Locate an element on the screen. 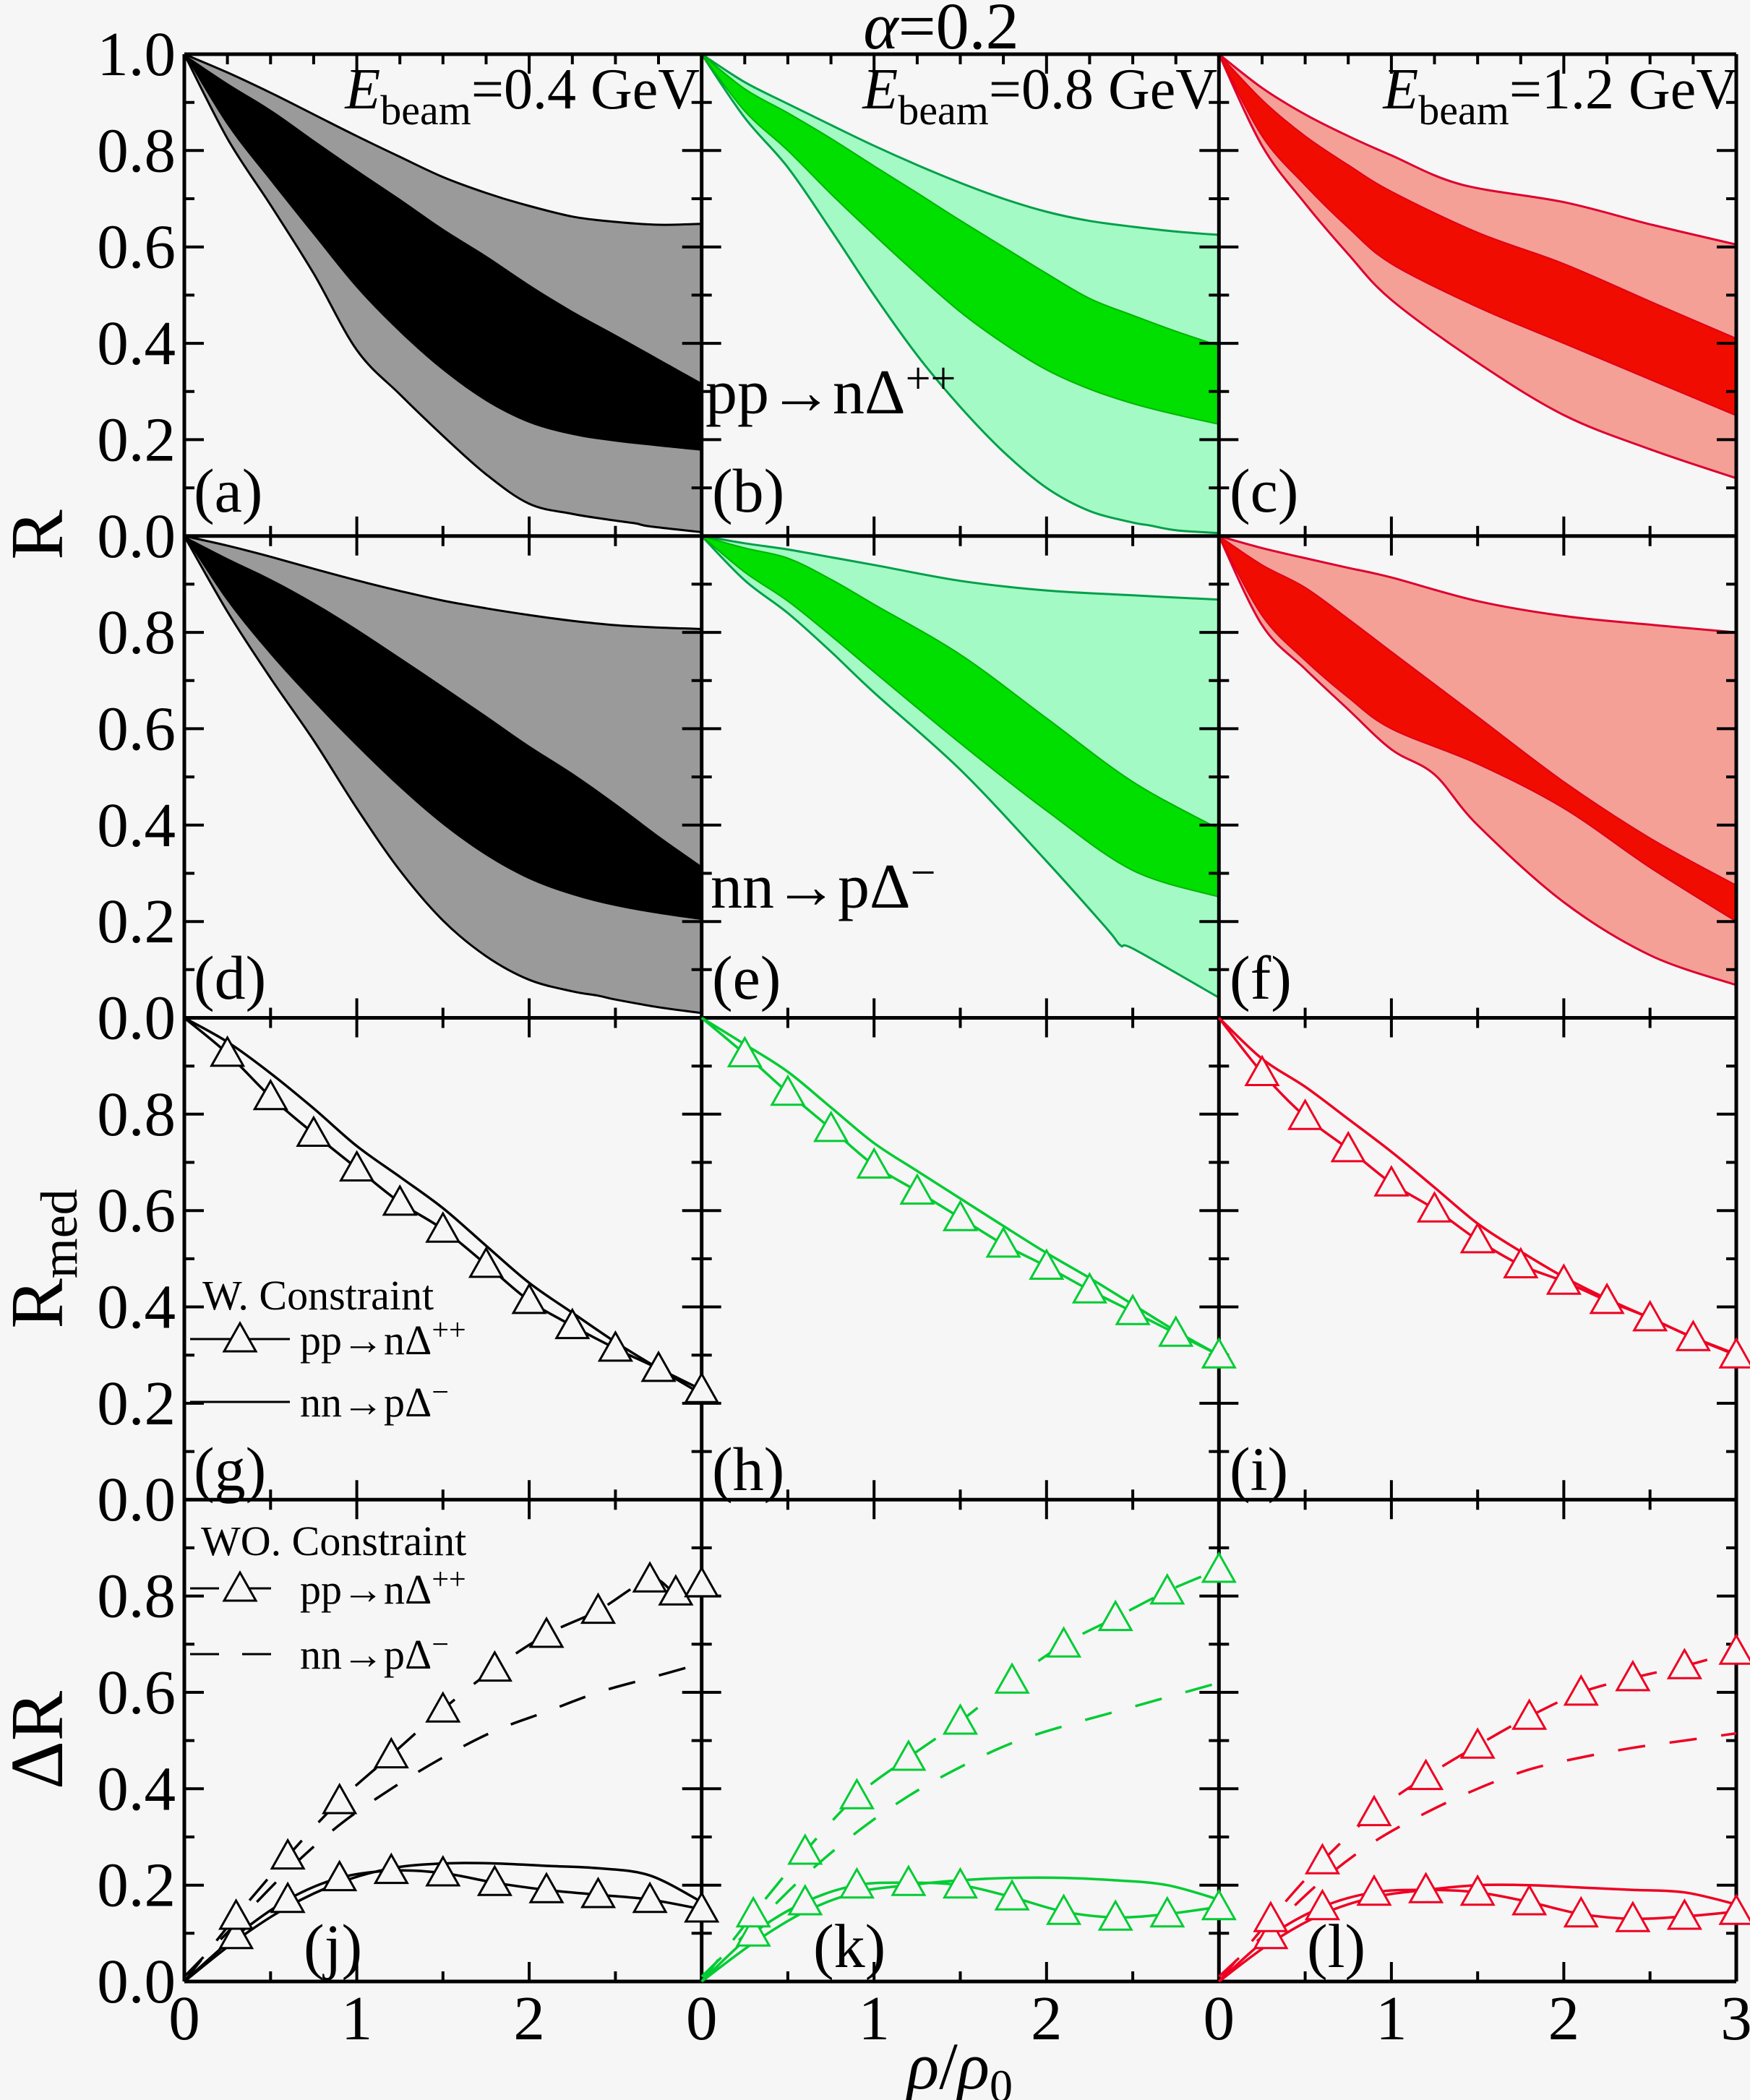 Image resolution: width=1750 pixels, height=2100 pixels. svg-text: (g) is located at coordinates (230, 1469).